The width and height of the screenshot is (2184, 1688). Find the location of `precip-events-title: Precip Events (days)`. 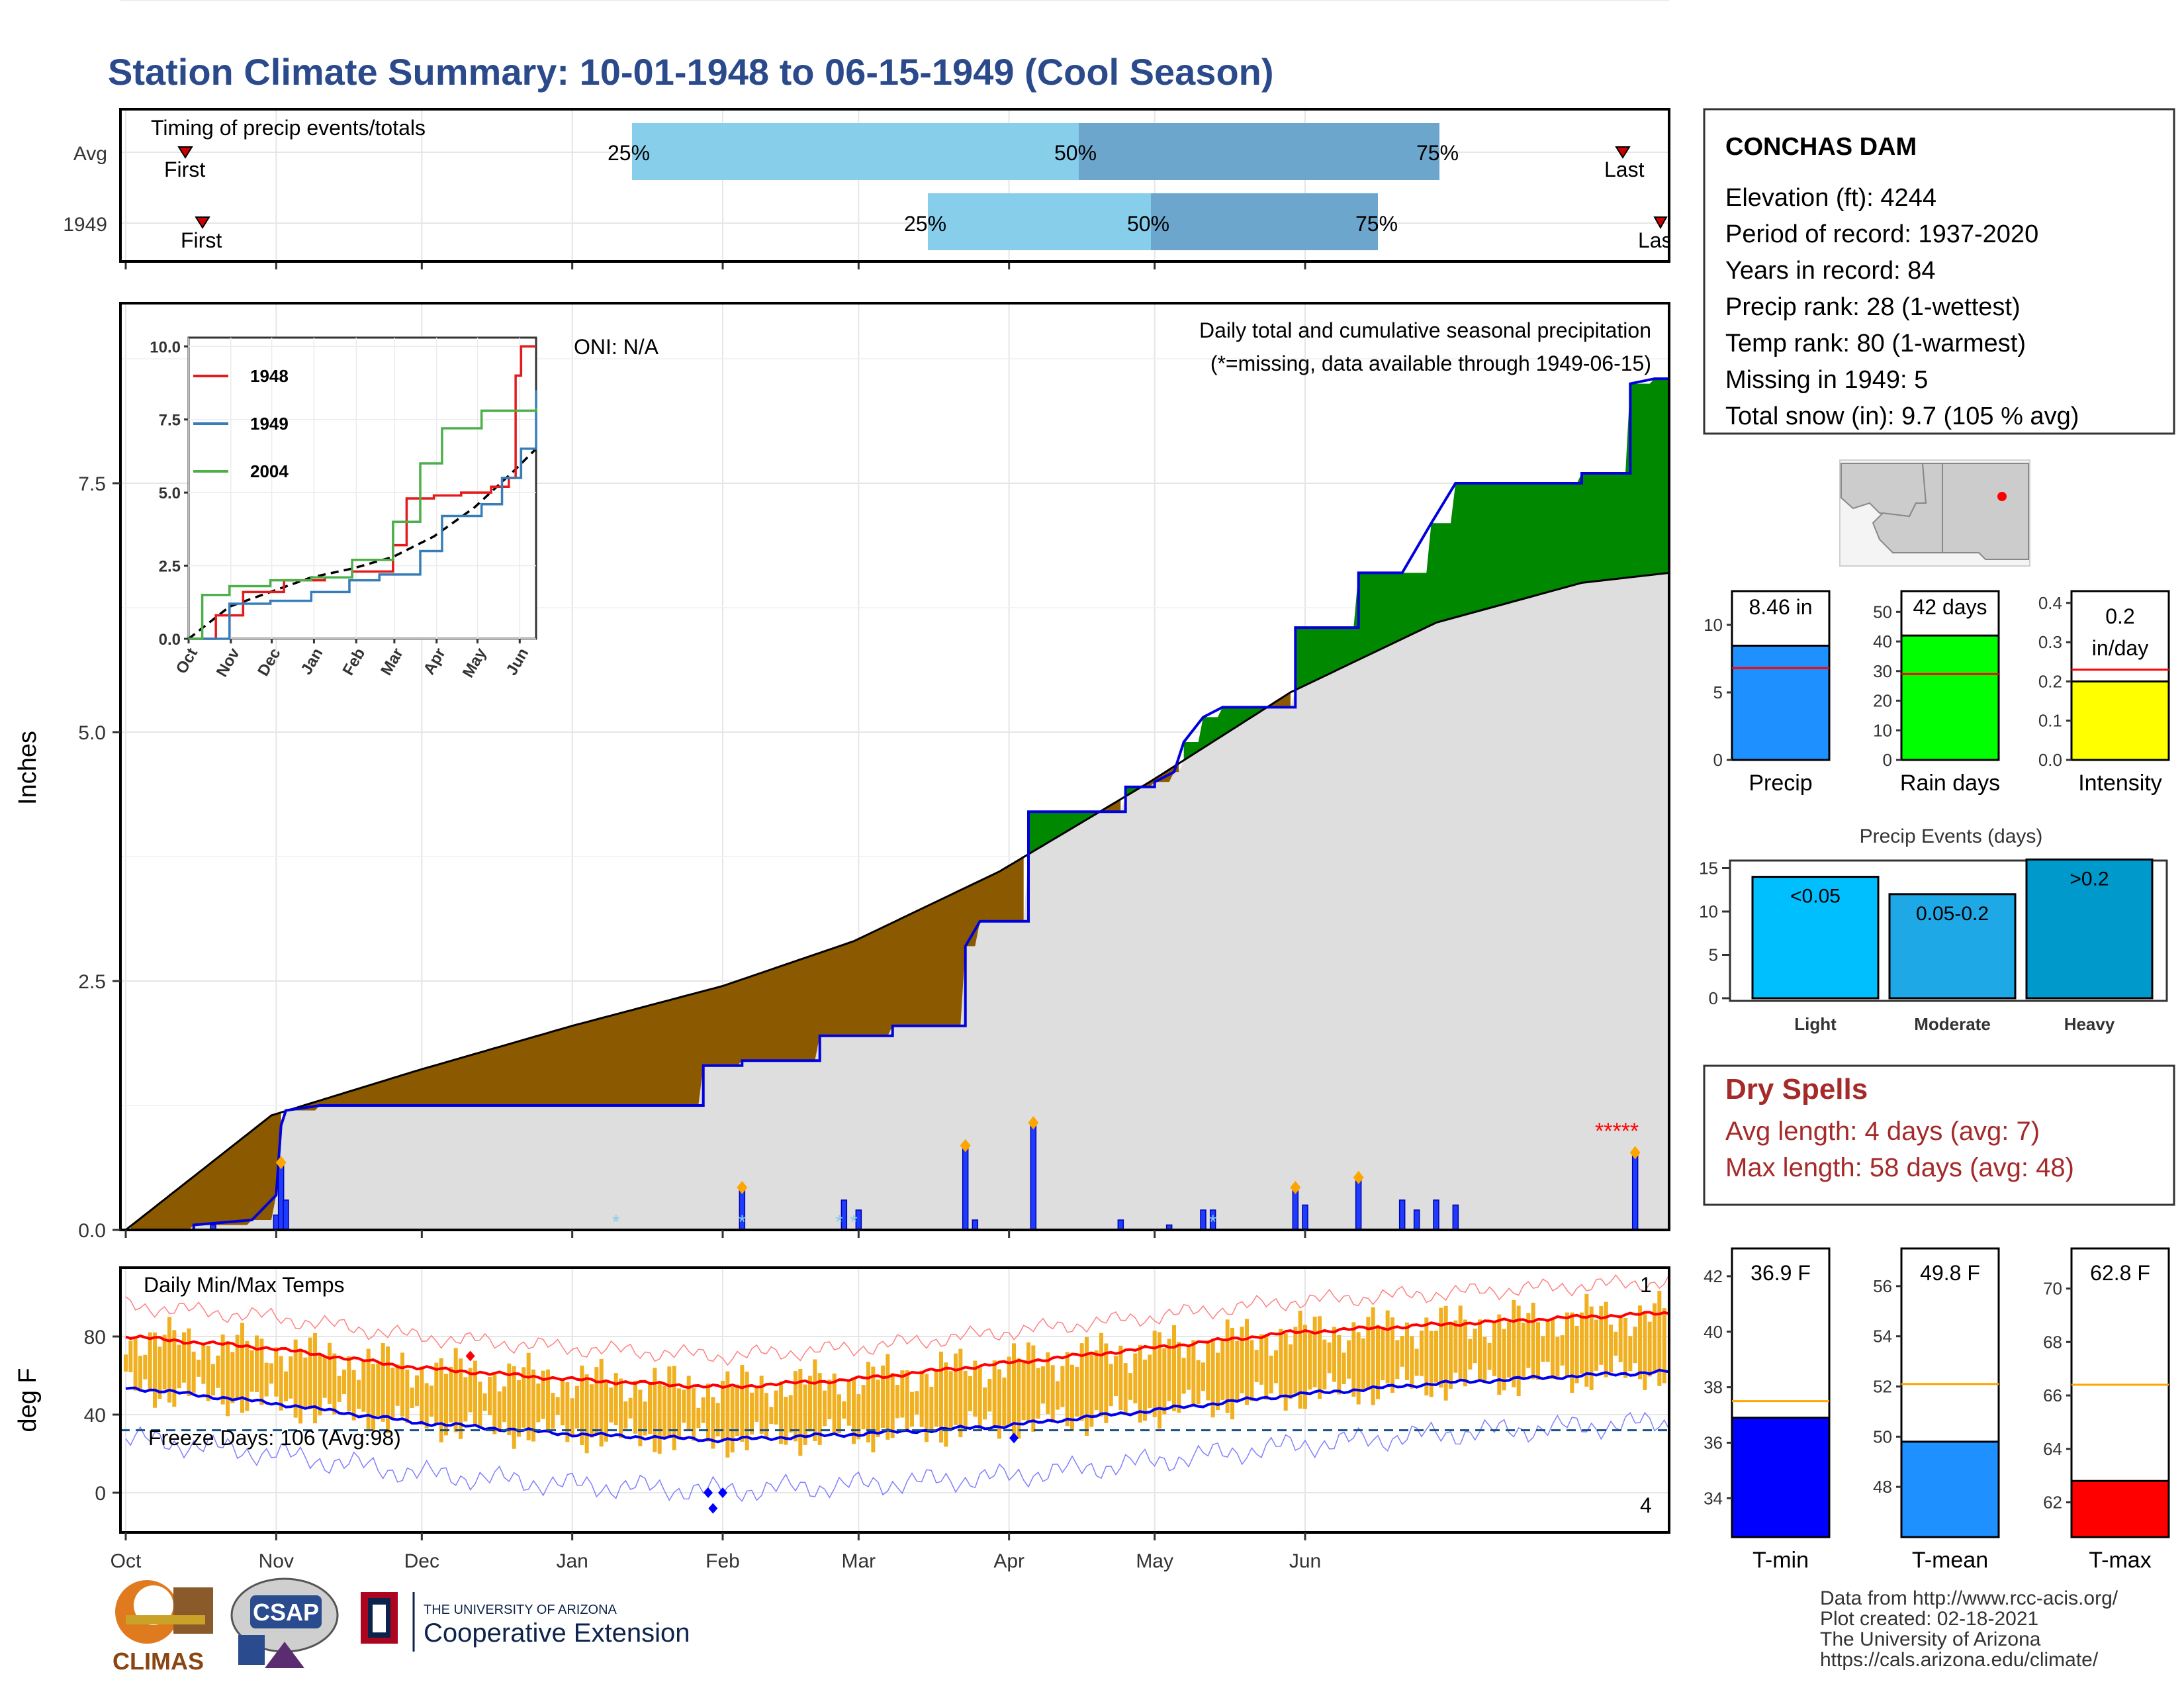

precip-events-title: Precip Events (days) is located at coordinates (1951, 836).